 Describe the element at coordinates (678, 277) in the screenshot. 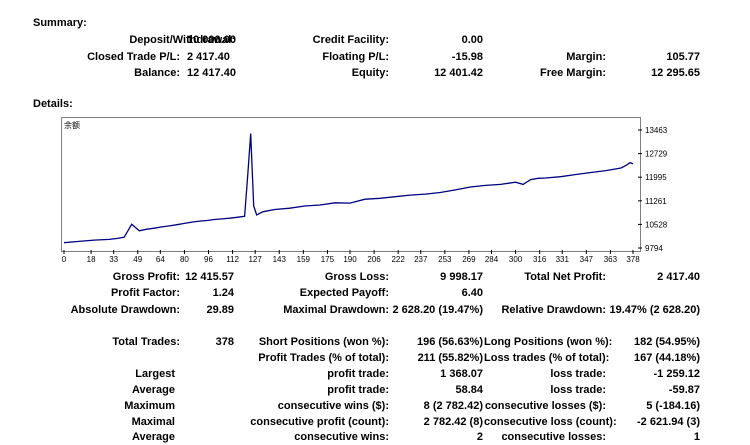

I see `net-profit-value: 2 417.40` at that location.